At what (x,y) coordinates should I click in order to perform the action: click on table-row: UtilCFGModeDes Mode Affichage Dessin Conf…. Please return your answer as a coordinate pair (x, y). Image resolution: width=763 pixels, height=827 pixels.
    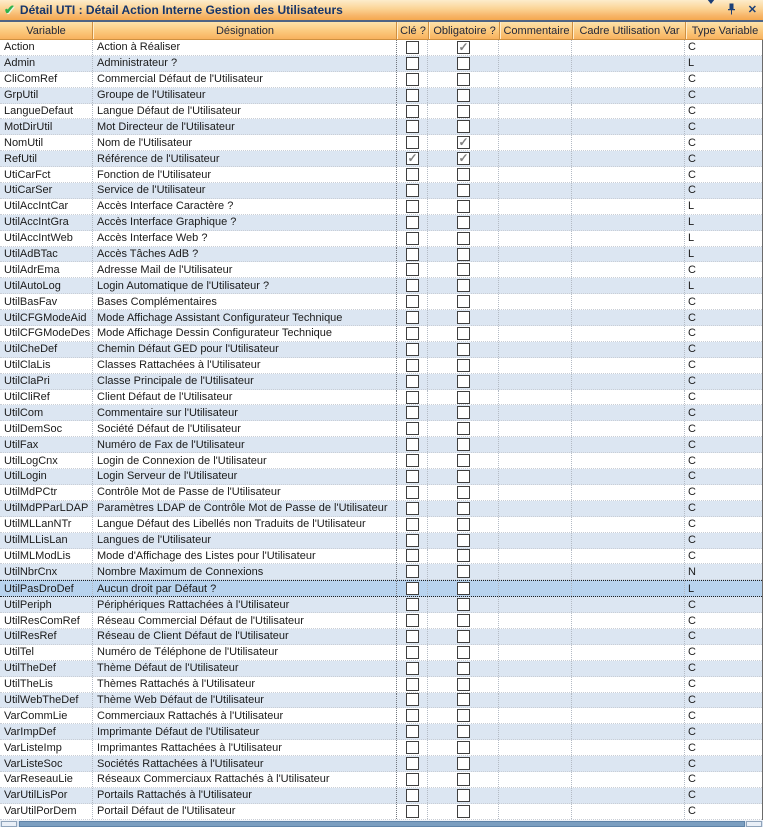
    Looking at the image, I should click on (381, 334).